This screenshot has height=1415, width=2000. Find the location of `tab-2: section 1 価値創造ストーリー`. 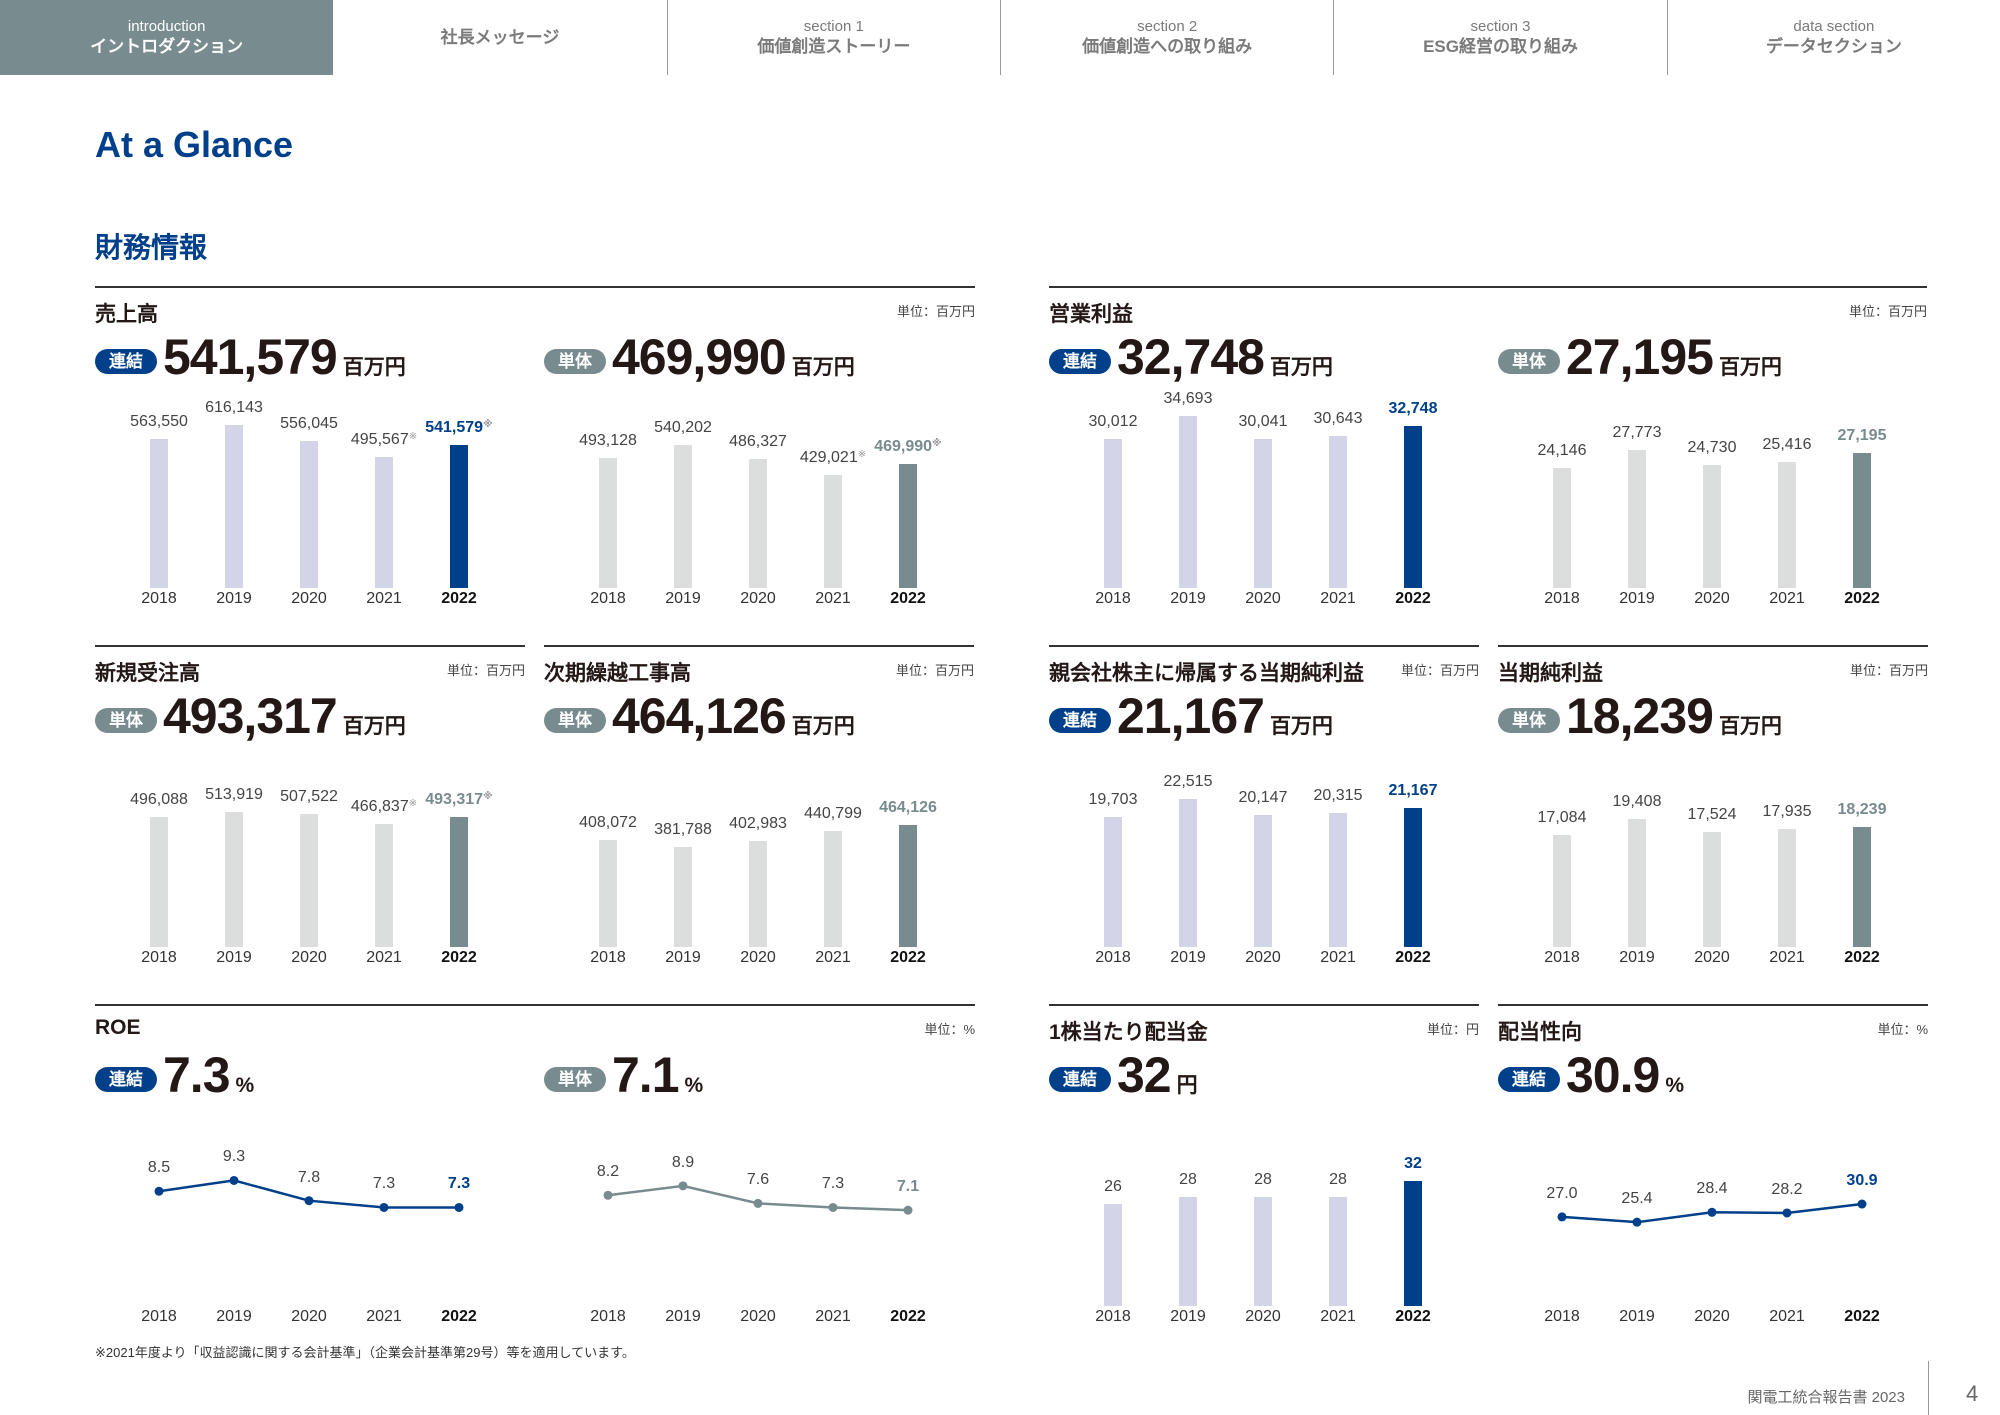

tab-2: section 1 価値創造ストーリー is located at coordinates (833, 37).